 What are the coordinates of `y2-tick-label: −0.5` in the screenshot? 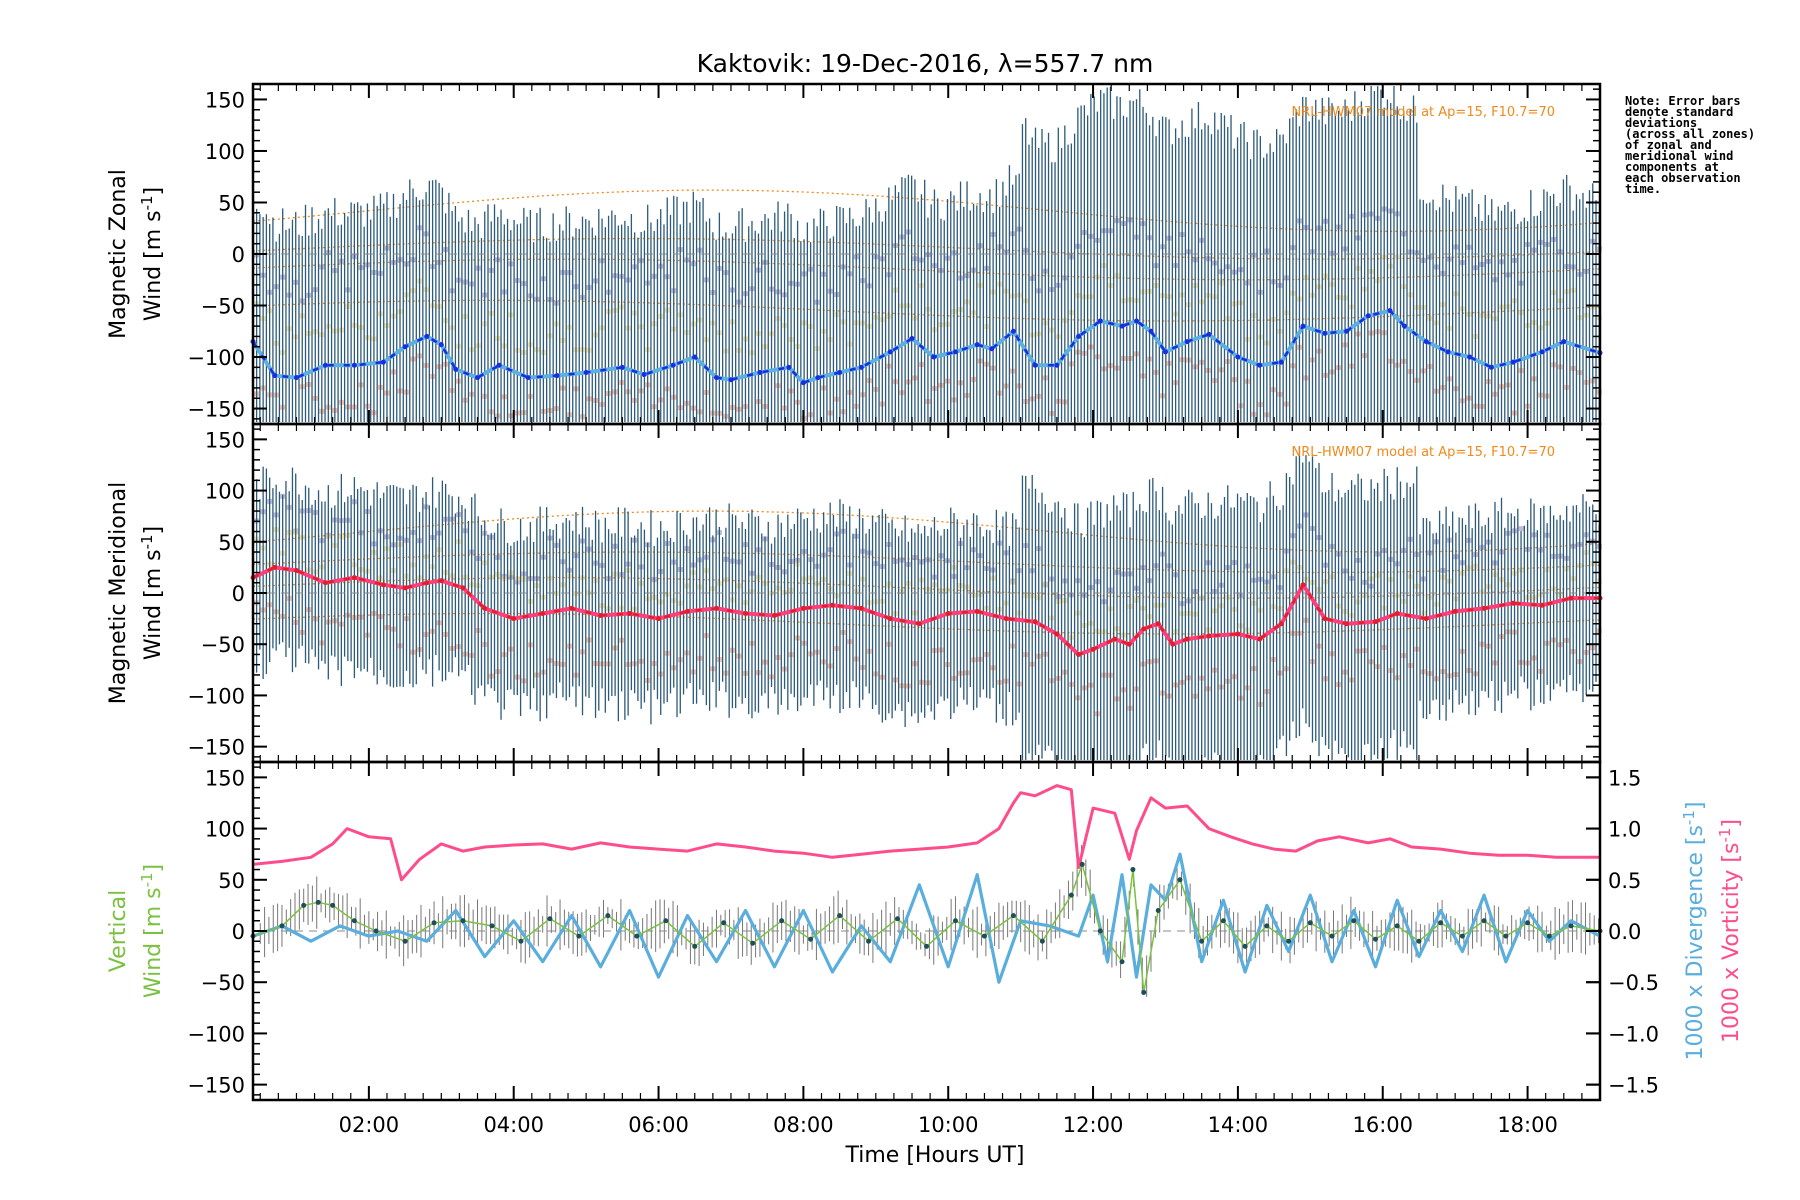 It's located at (1633, 983).